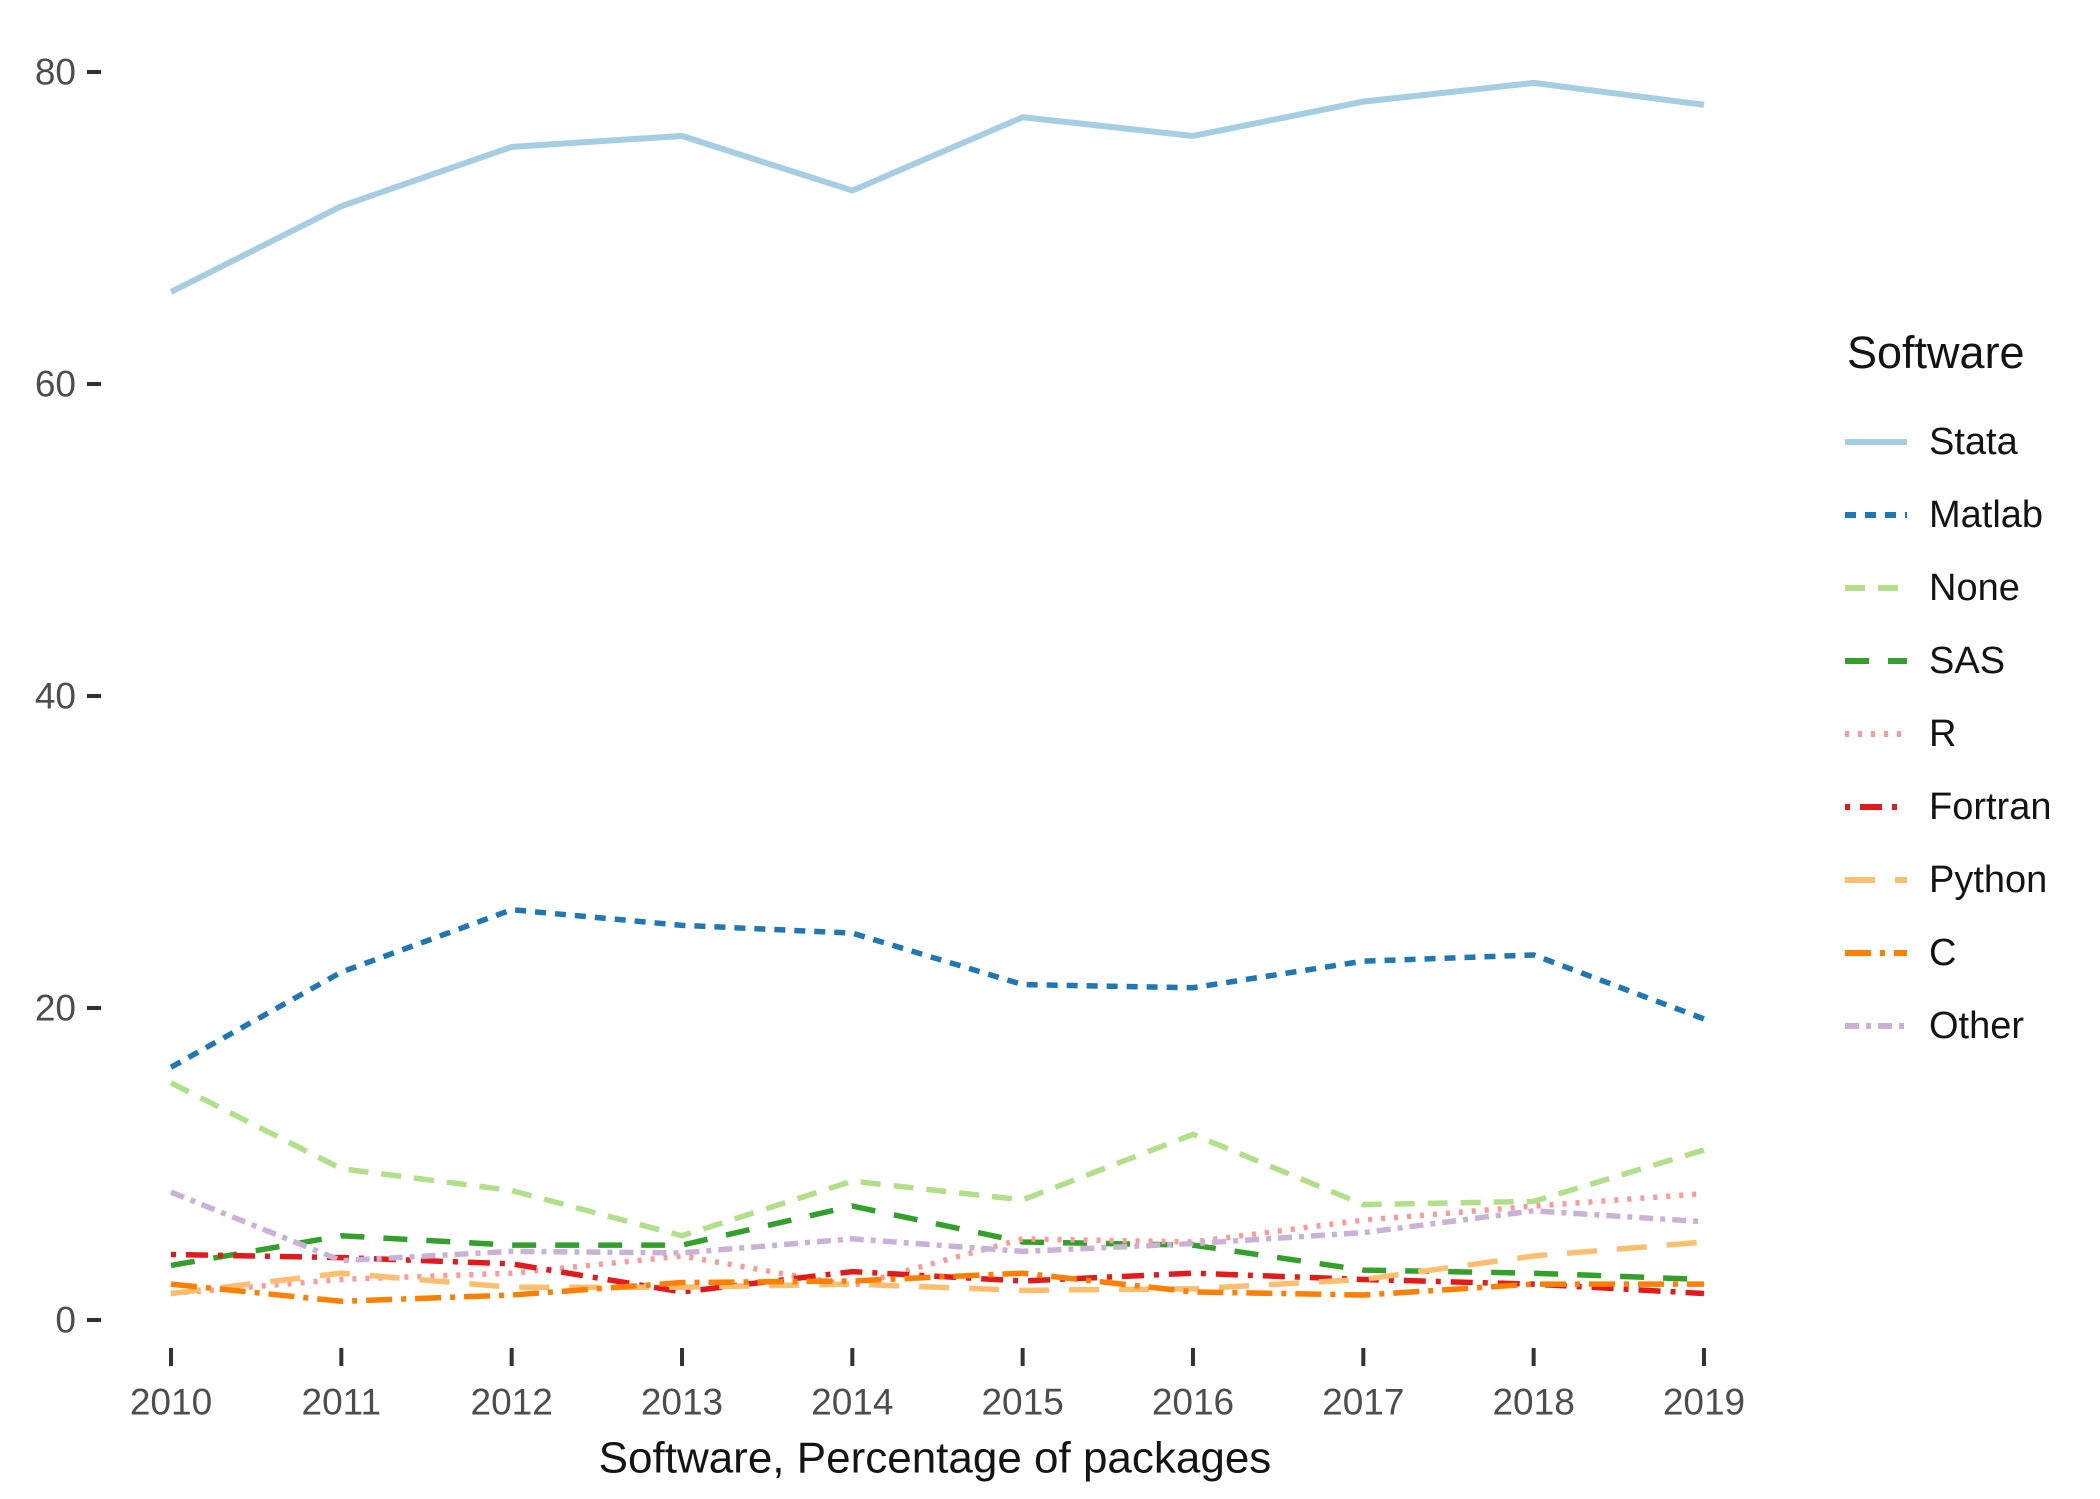 This screenshot has width=2100, height=1499. I want to click on legend-item-label: Matlab, so click(1986, 514).